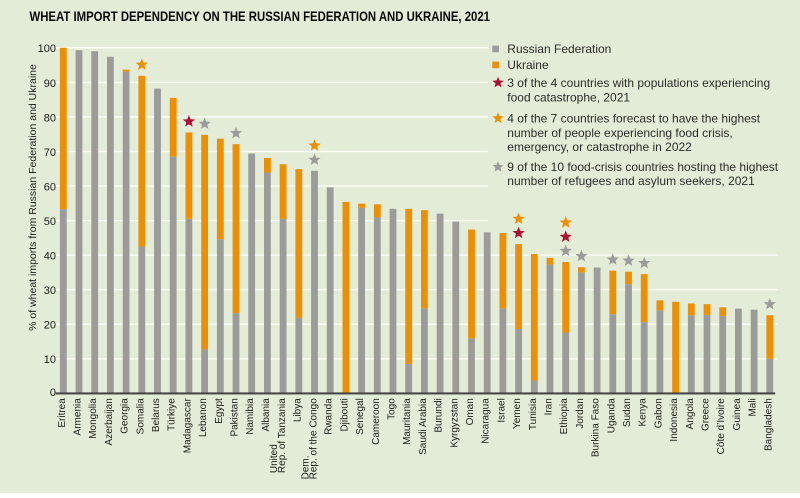  What do you see at coordinates (549, 406) in the screenshot?
I see `svg-text: Iran` at bounding box center [549, 406].